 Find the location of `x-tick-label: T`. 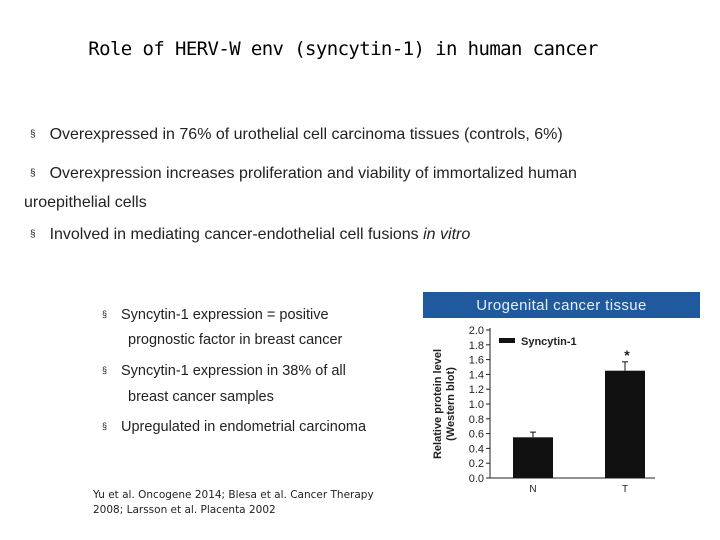

x-tick-label: T is located at coordinates (625, 489).